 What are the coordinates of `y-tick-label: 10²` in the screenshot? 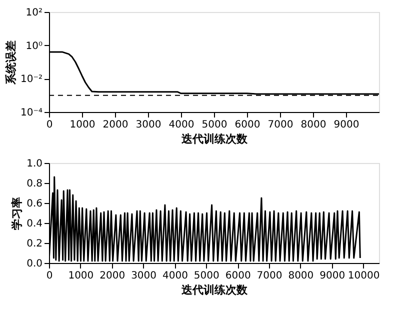 It's located at (34, 13).